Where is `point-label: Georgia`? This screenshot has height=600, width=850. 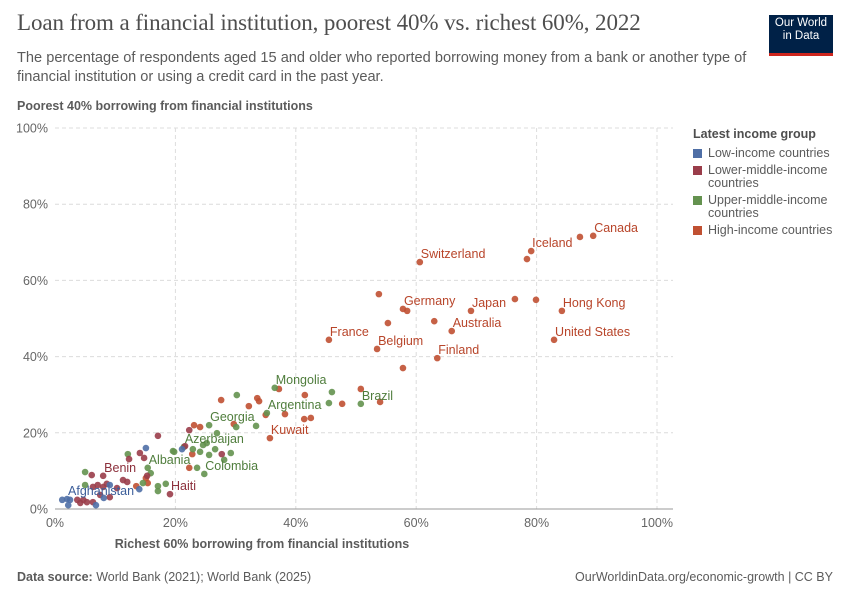 point-label: Georgia is located at coordinates (232, 417).